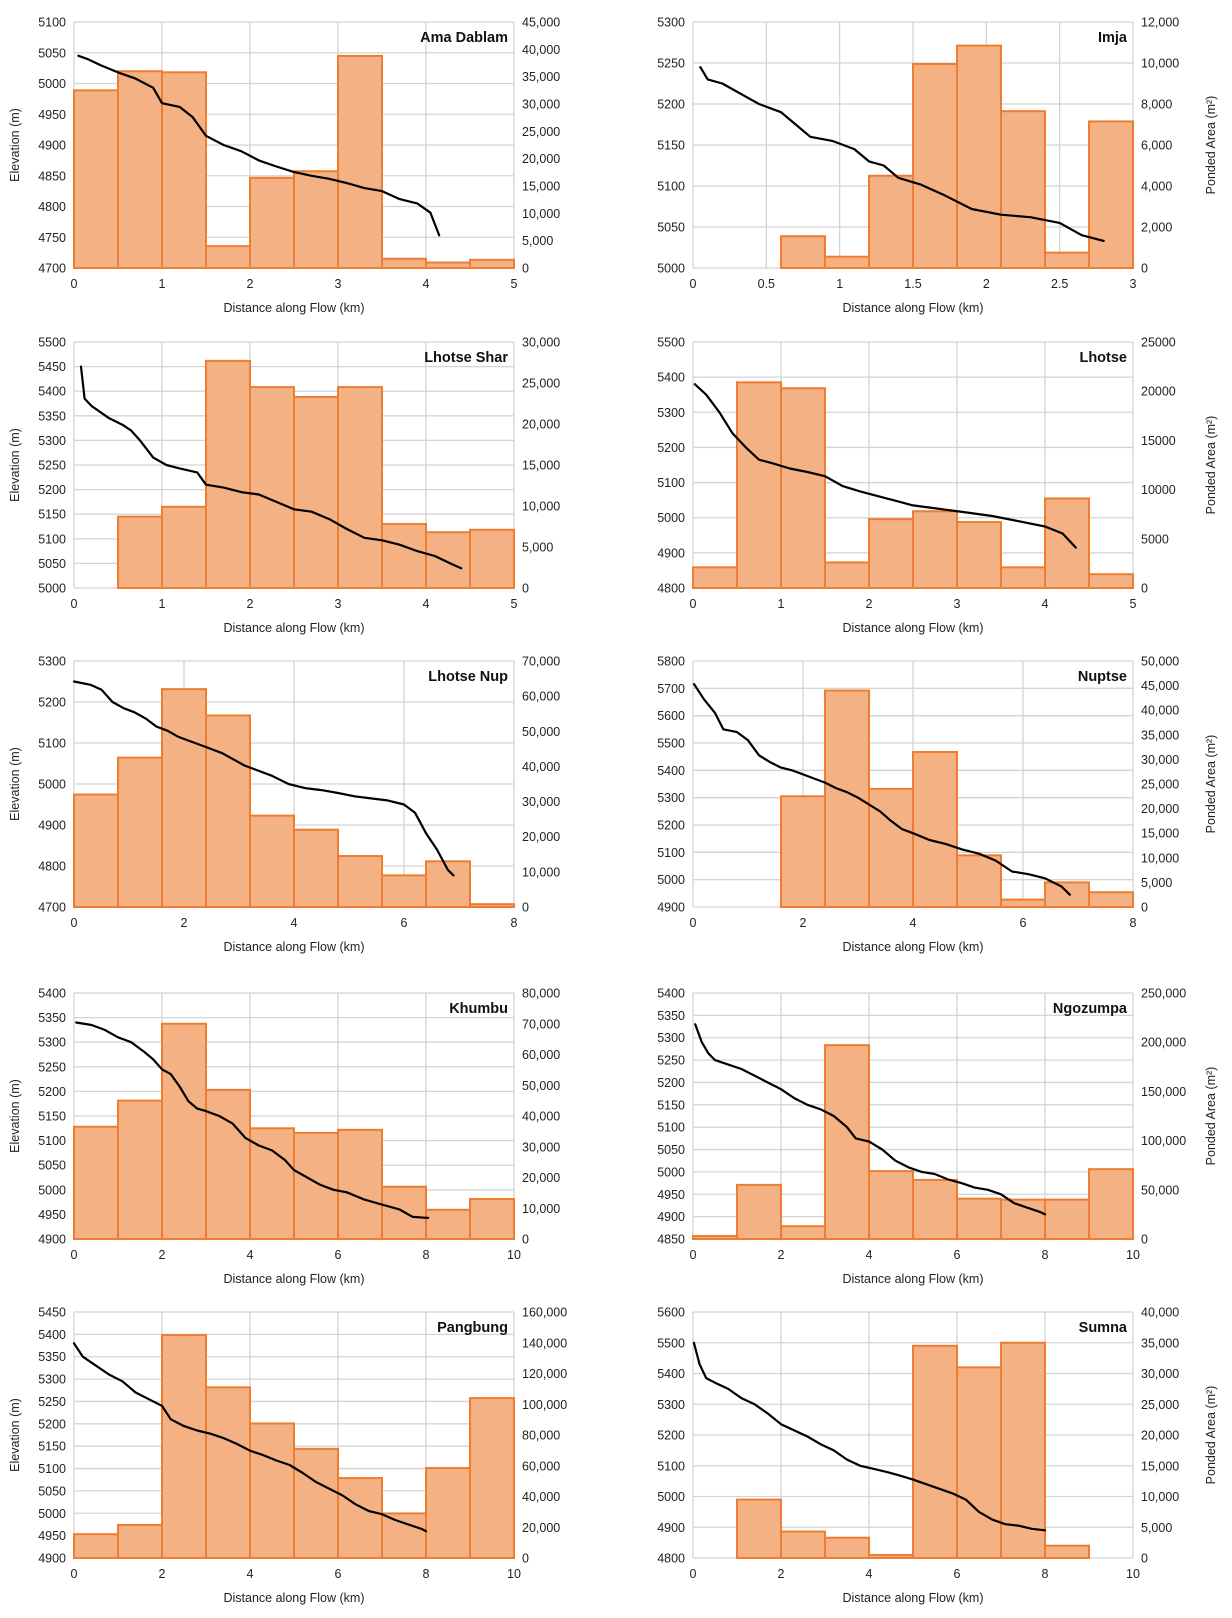 The image size is (1232, 1618). Describe the element at coordinates (464, 38) in the screenshot. I see `chart-ama-dablam-title: Ama Dablam` at that location.